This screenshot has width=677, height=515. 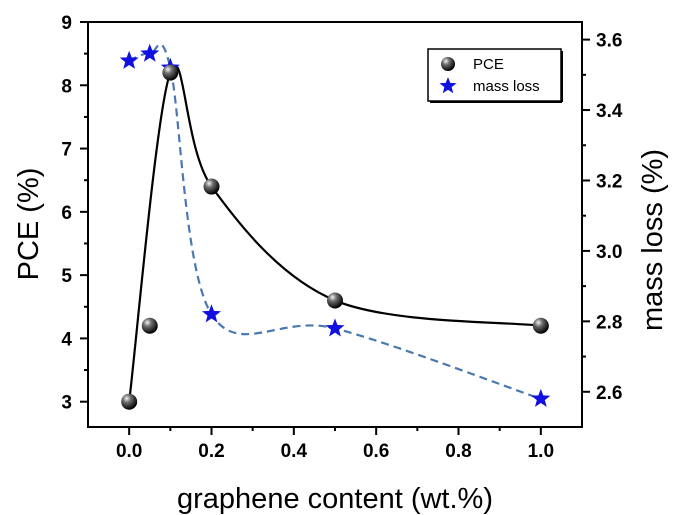 What do you see at coordinates (609, 393) in the screenshot?
I see `y2-tick-label: 2.6` at bounding box center [609, 393].